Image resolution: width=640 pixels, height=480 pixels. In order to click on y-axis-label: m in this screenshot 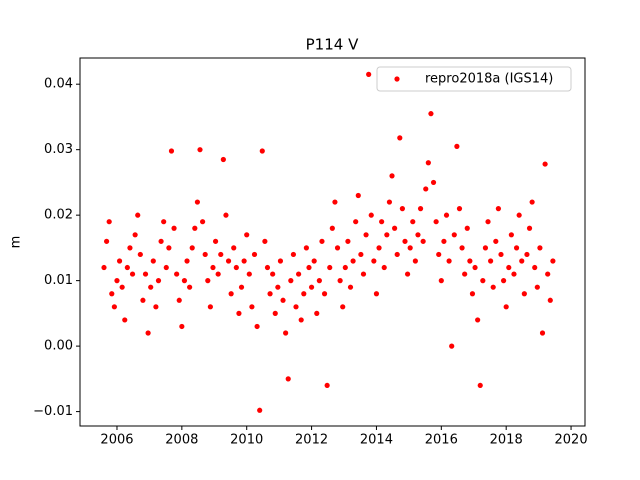, I will do `click(16, 242)`.